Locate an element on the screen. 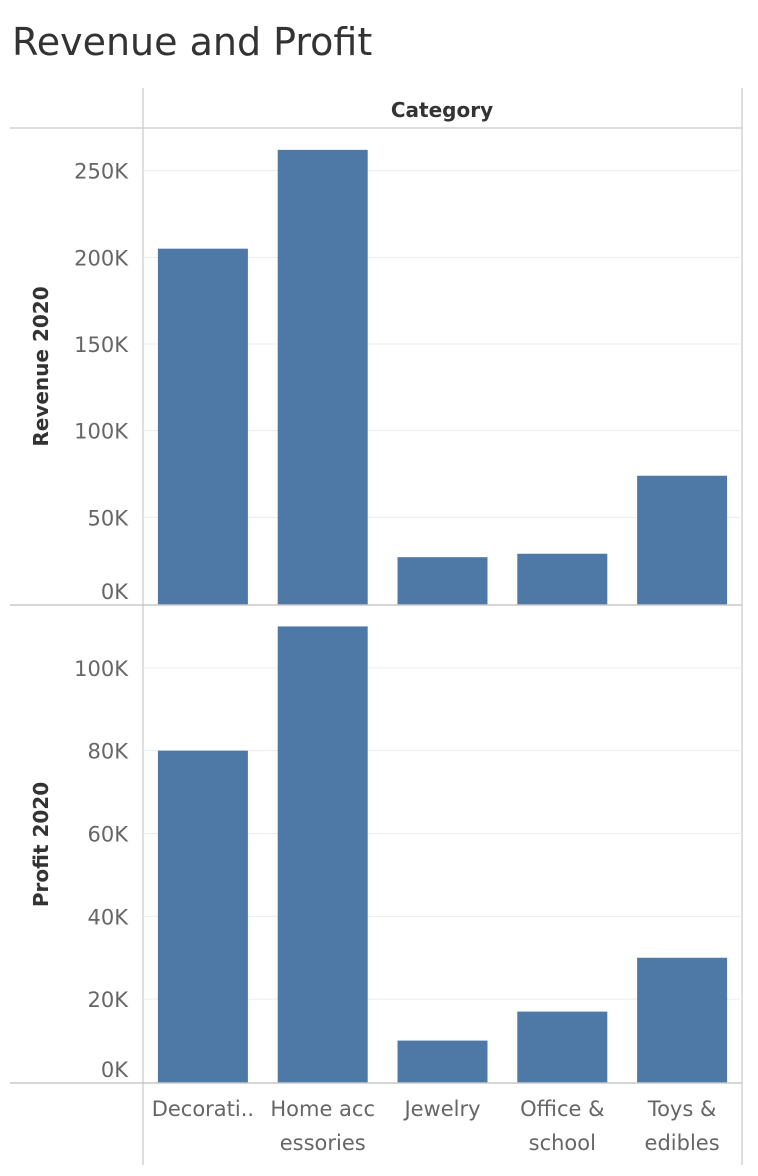 The image size is (758, 1176). category-label: Office & is located at coordinates (562, 1109).